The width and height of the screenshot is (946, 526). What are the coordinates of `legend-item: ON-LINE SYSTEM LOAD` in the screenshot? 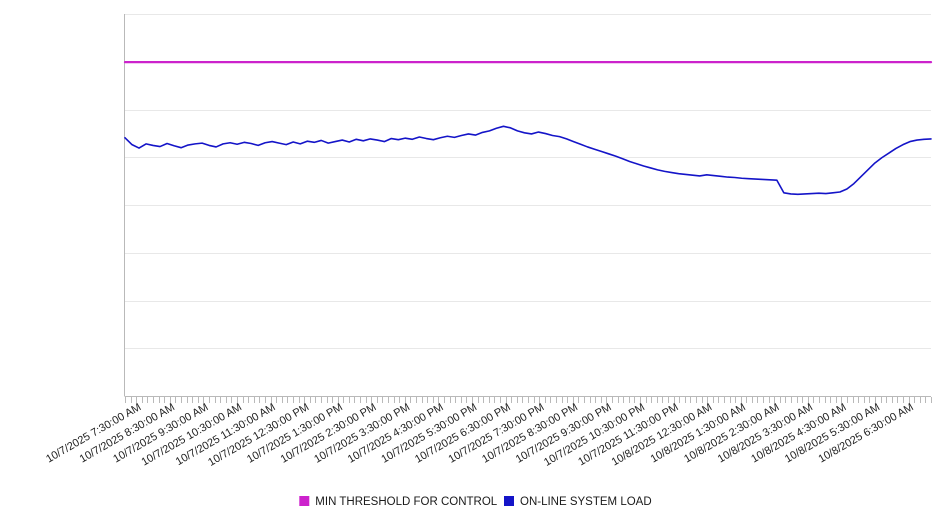 It's located at (578, 502).